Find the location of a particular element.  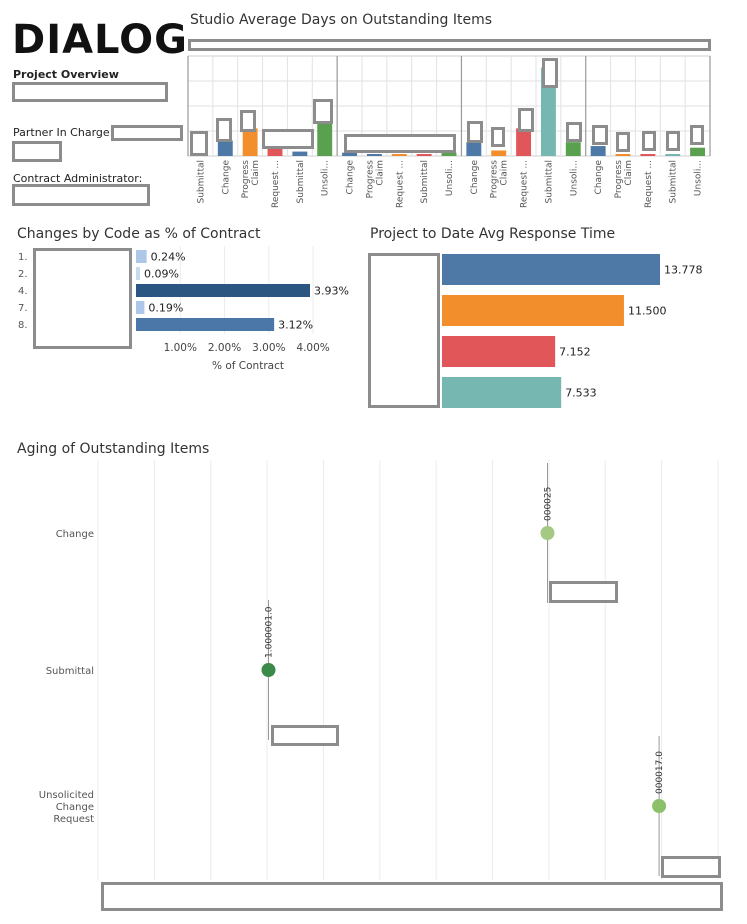

redacted-project-name is located at coordinates (90, 92).